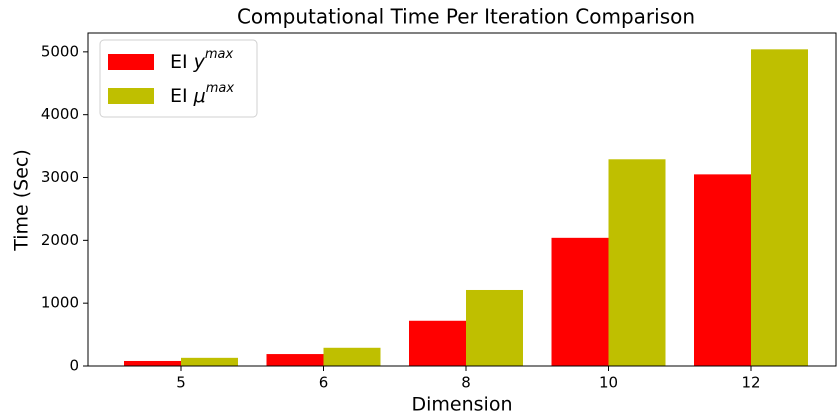 This screenshot has height=415, width=838. I want to click on legend-label: EI ymax, so click(201, 60).